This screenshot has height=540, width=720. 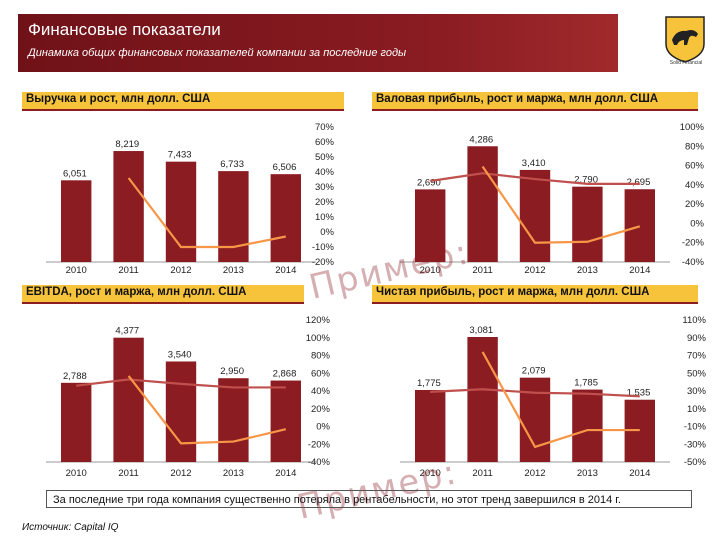 What do you see at coordinates (75, 376) in the screenshot?
I see `bar-value-label: 2,788` at bounding box center [75, 376].